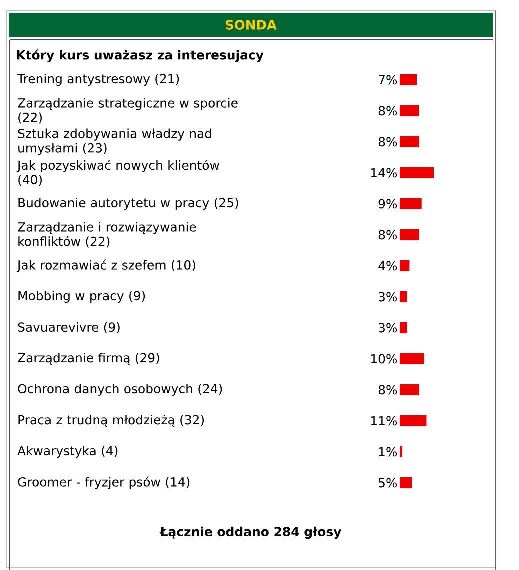 This screenshot has width=519, height=570. I want to click on y-tick-label: Mobbing w pracy (9), so click(82, 297).